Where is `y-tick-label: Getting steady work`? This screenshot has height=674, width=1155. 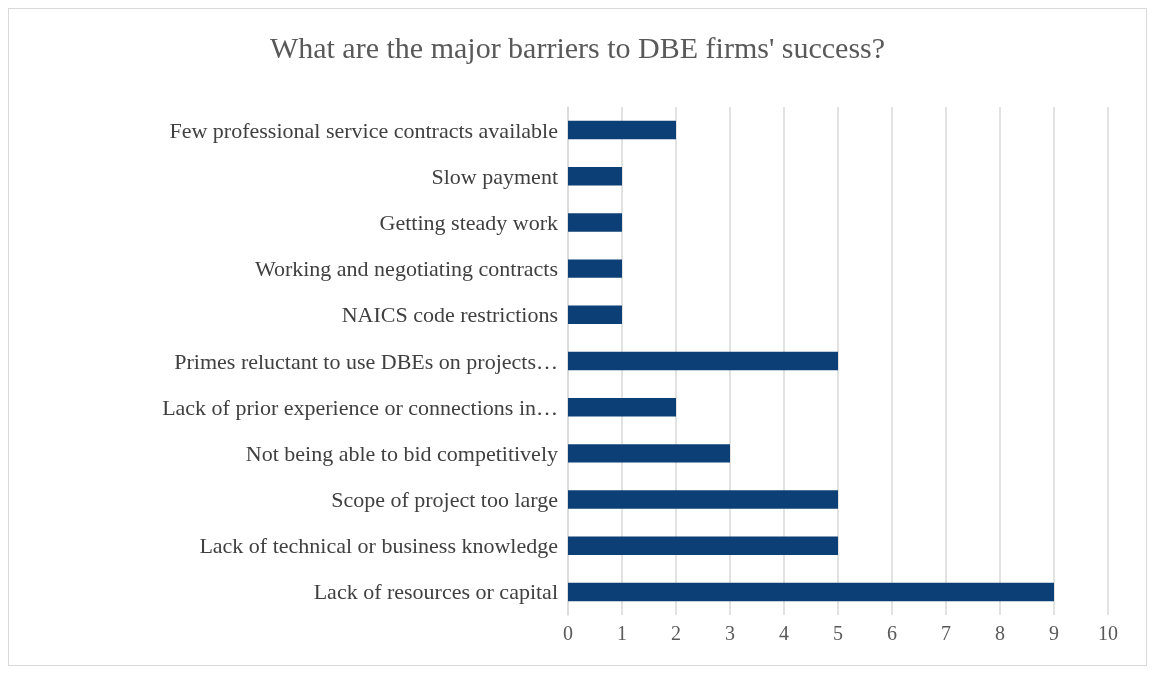
y-tick-label: Getting steady work is located at coordinates (468, 222).